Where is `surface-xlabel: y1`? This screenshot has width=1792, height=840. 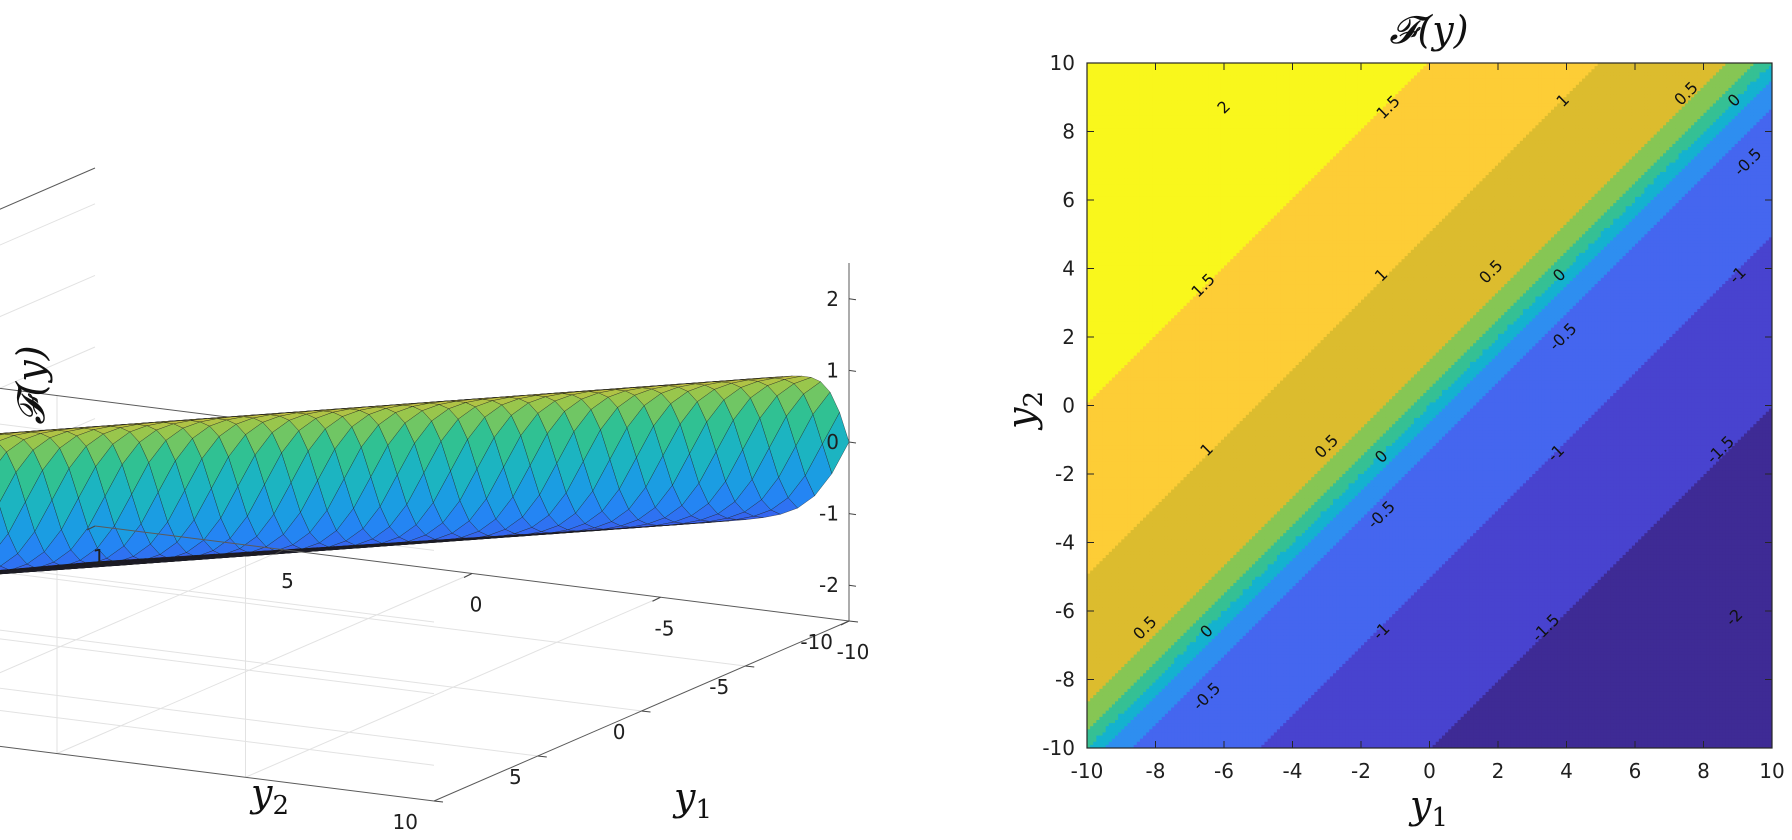
surface-xlabel: y1 is located at coordinates (692, 800).